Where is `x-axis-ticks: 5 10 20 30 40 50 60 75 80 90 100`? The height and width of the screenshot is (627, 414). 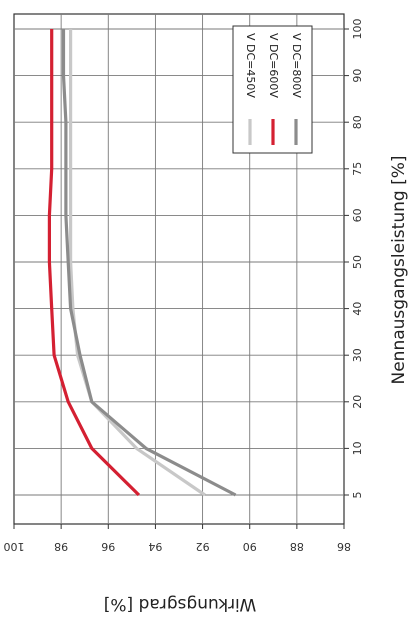
x-axis-ticks: 5 10 20 30 40 50 60 75 80 90 100 is located at coordinates (354, 259).